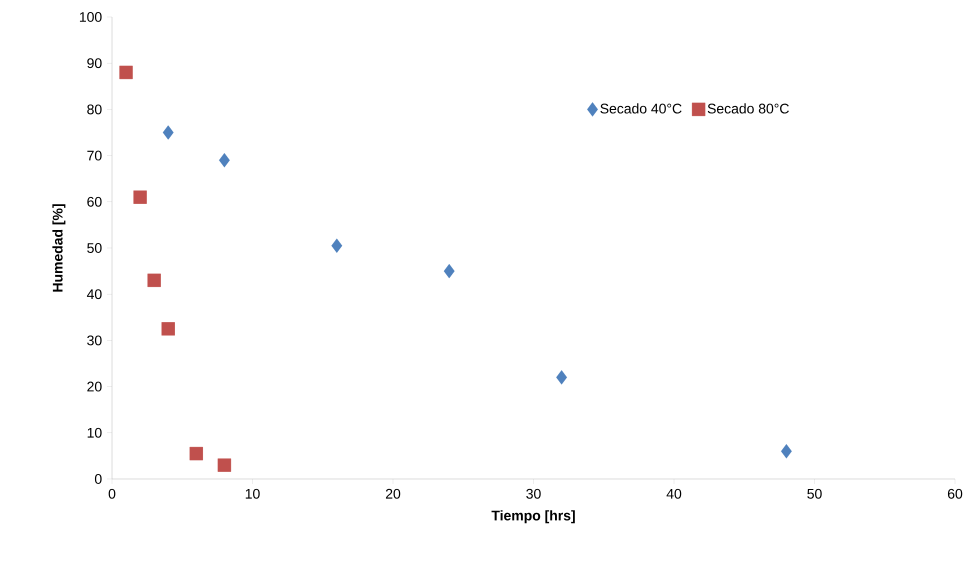 Image resolution: width=977 pixels, height=571 pixels. I want to click on y-tick-label: 70, so click(94, 155).